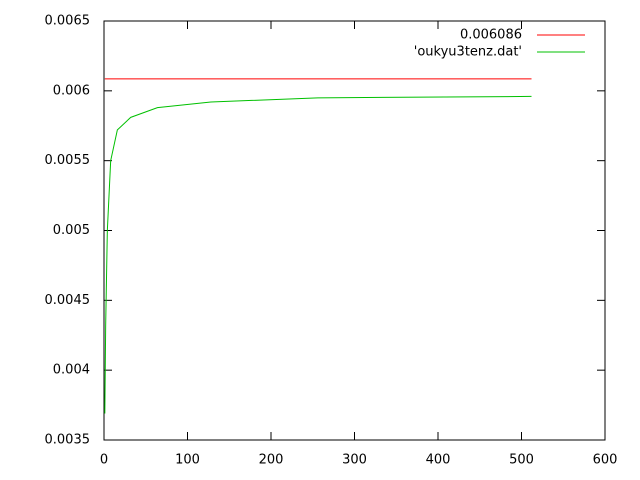 The height and width of the screenshot is (480, 640). I want to click on y-tick-label: 0.0065, so click(68, 21).